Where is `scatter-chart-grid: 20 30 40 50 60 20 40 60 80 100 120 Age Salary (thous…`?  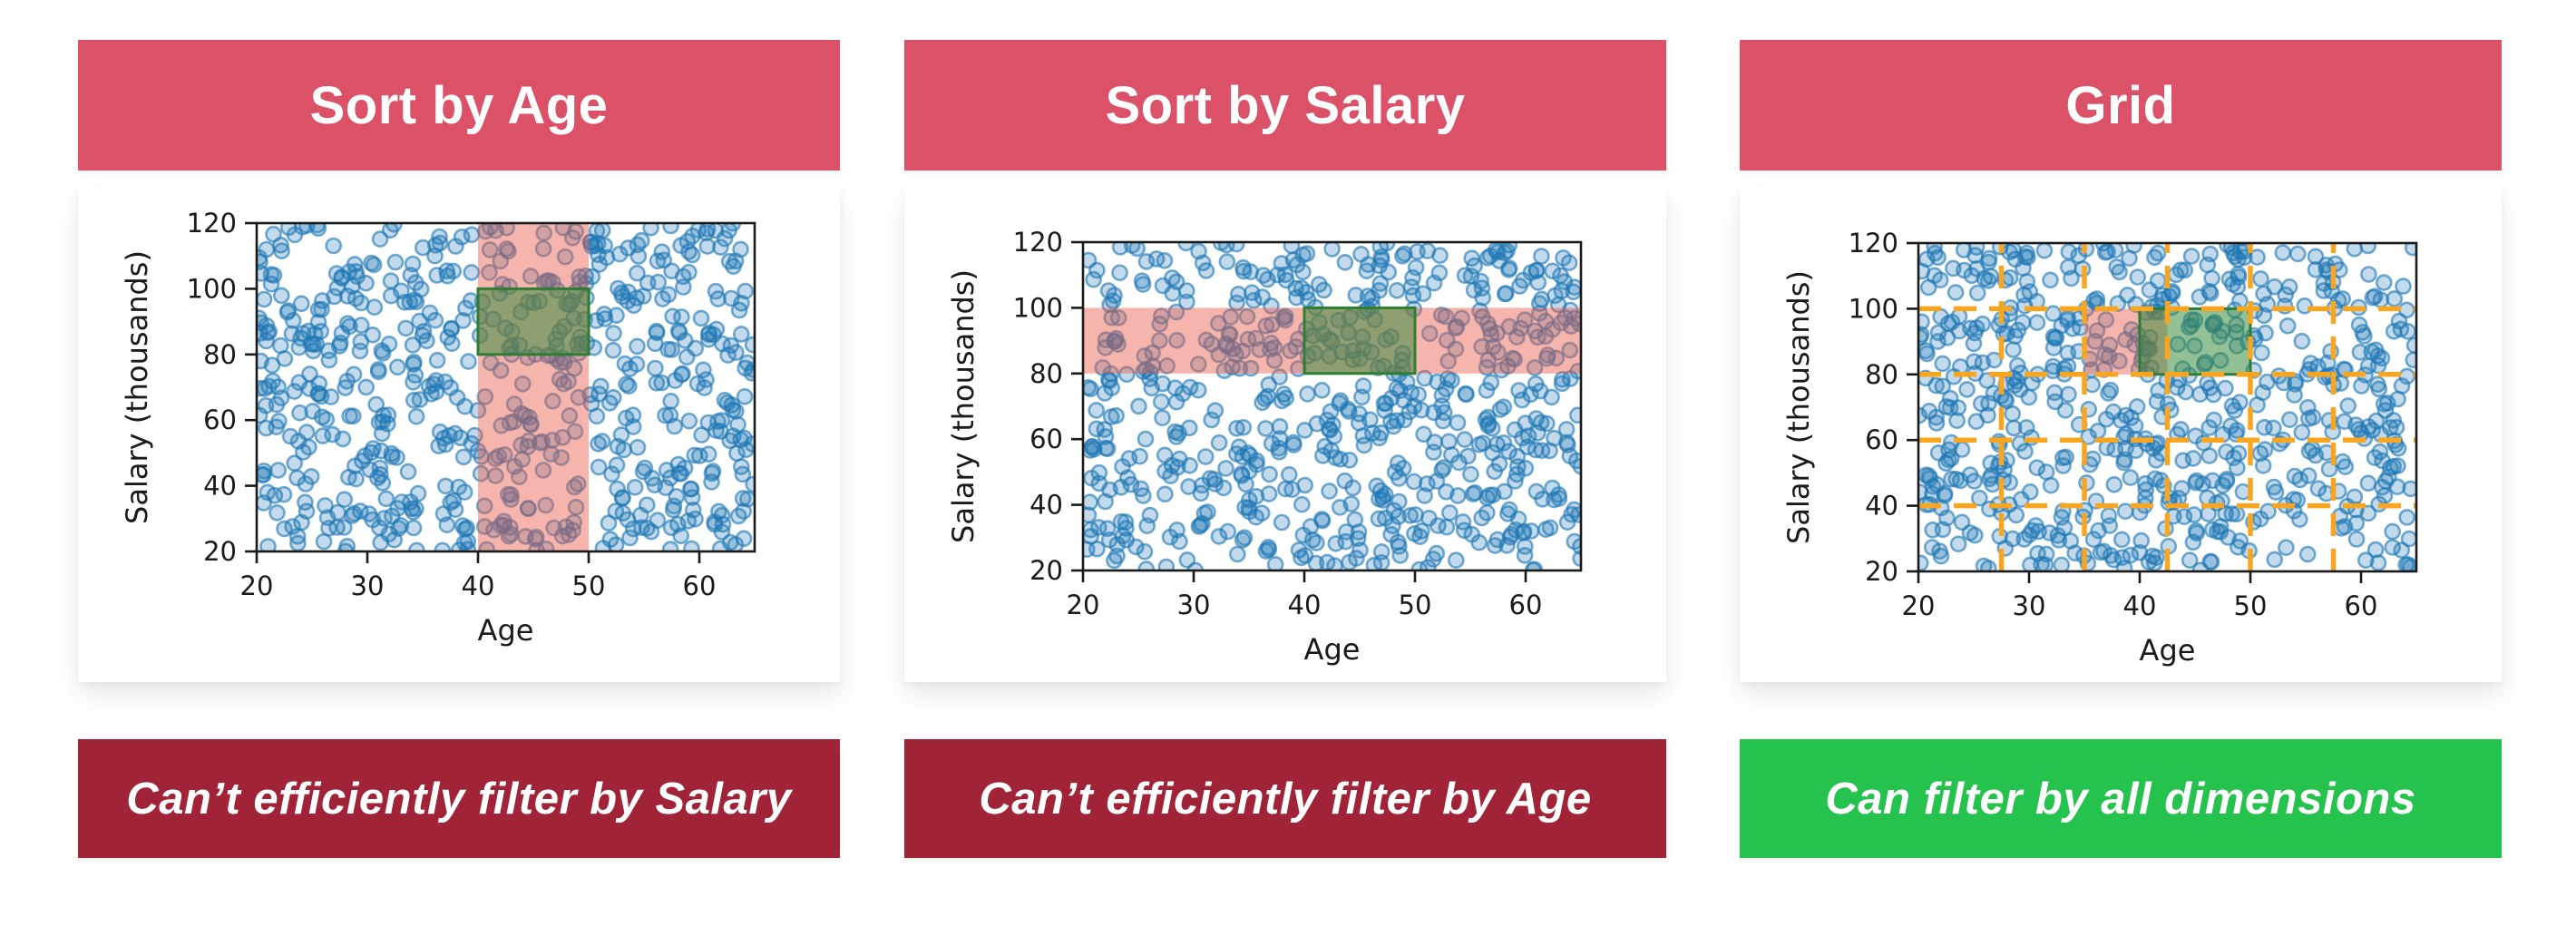
scatter-chart-grid: 20 30 40 50 60 20 40 60 80 100 120 Age Salary (thous… is located at coordinates (2099, 448).